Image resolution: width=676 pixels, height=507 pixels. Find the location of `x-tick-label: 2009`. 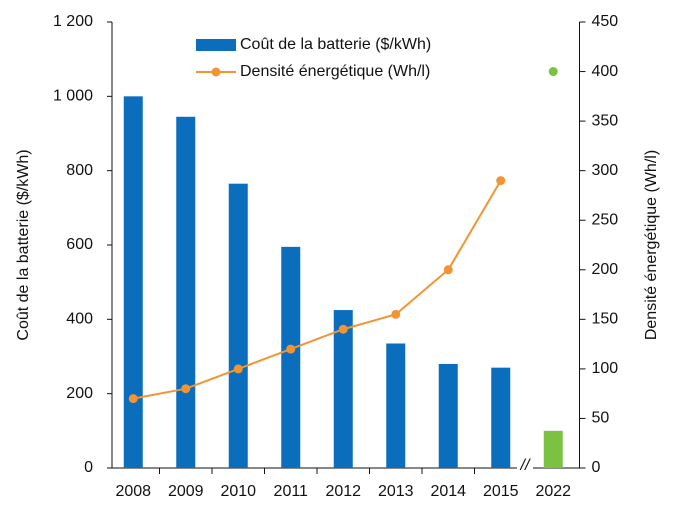

x-tick-label: 2009 is located at coordinates (186, 491).